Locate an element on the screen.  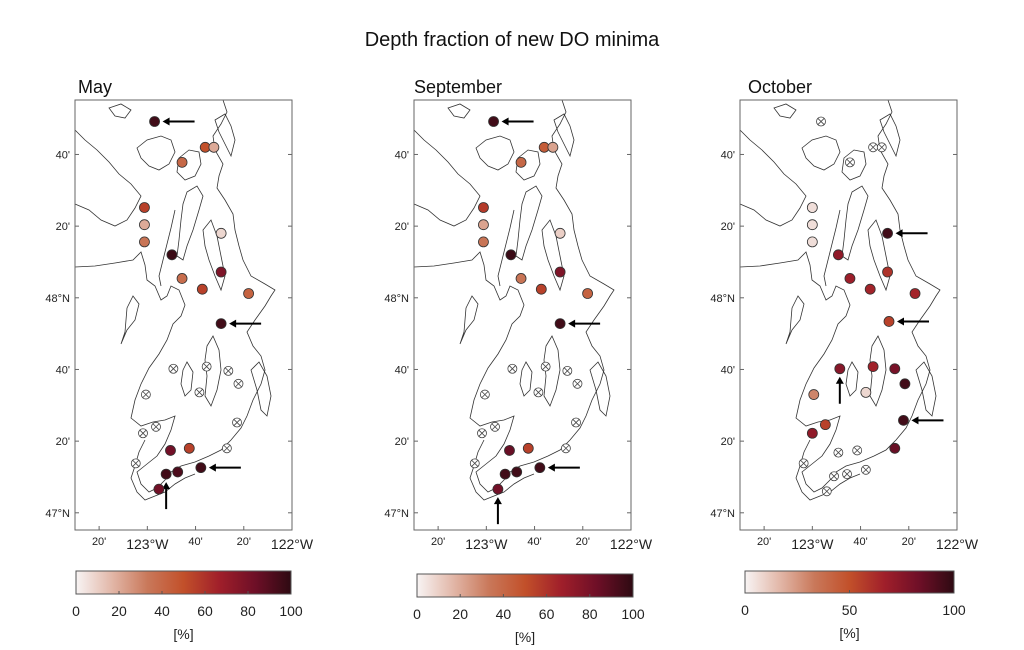
colorbar-tick-label: 60 is located at coordinates (547, 614).